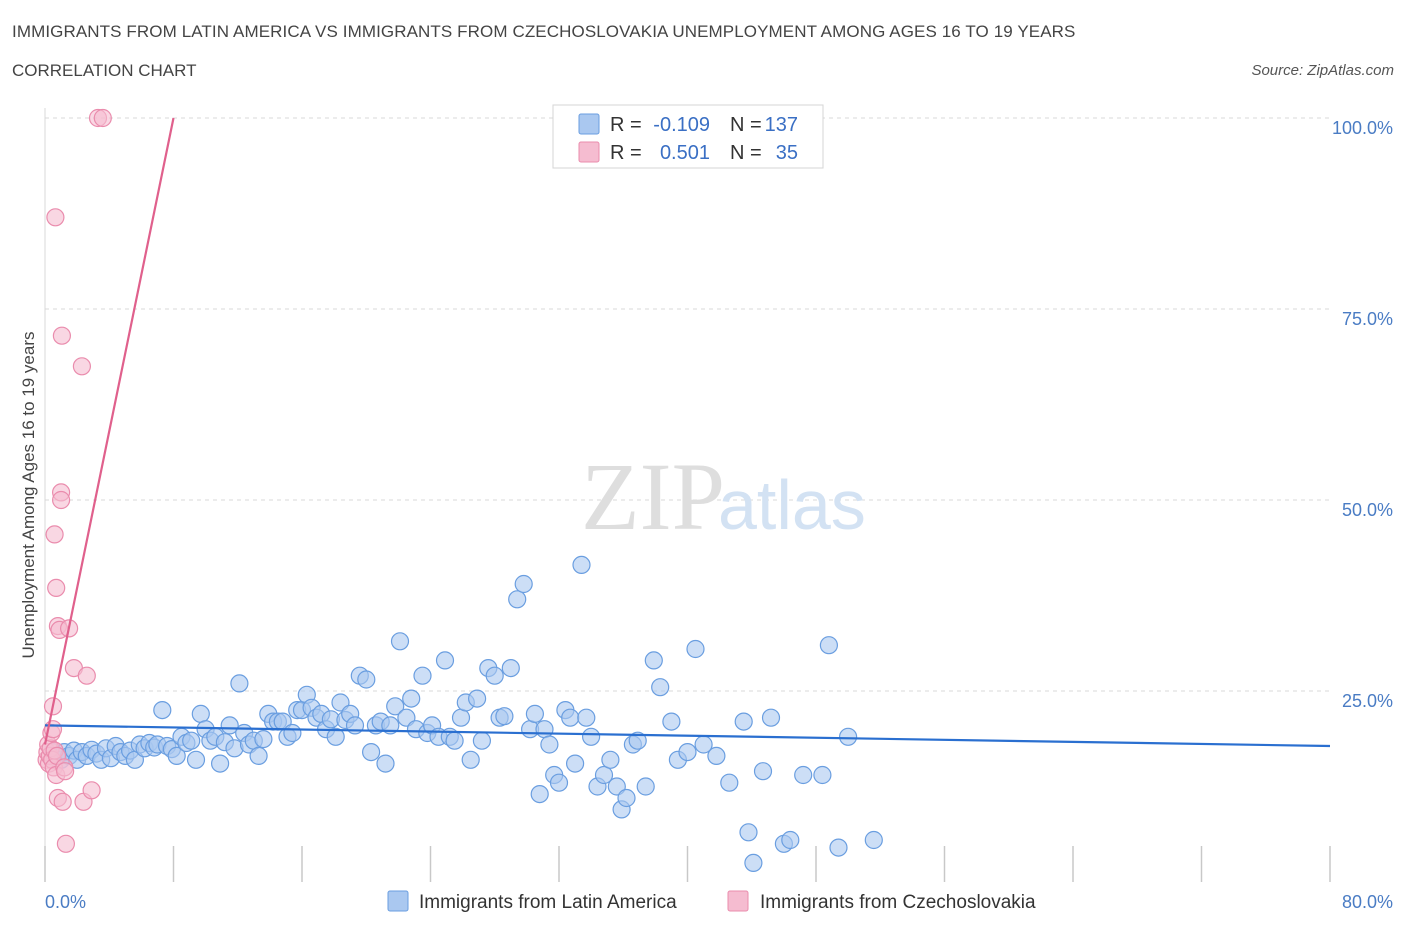 The width and height of the screenshot is (1406, 930). I want to click on y-axis-tick-labels: 25.0% 50.0% 75.0% 100.0%, so click(1362, 414).